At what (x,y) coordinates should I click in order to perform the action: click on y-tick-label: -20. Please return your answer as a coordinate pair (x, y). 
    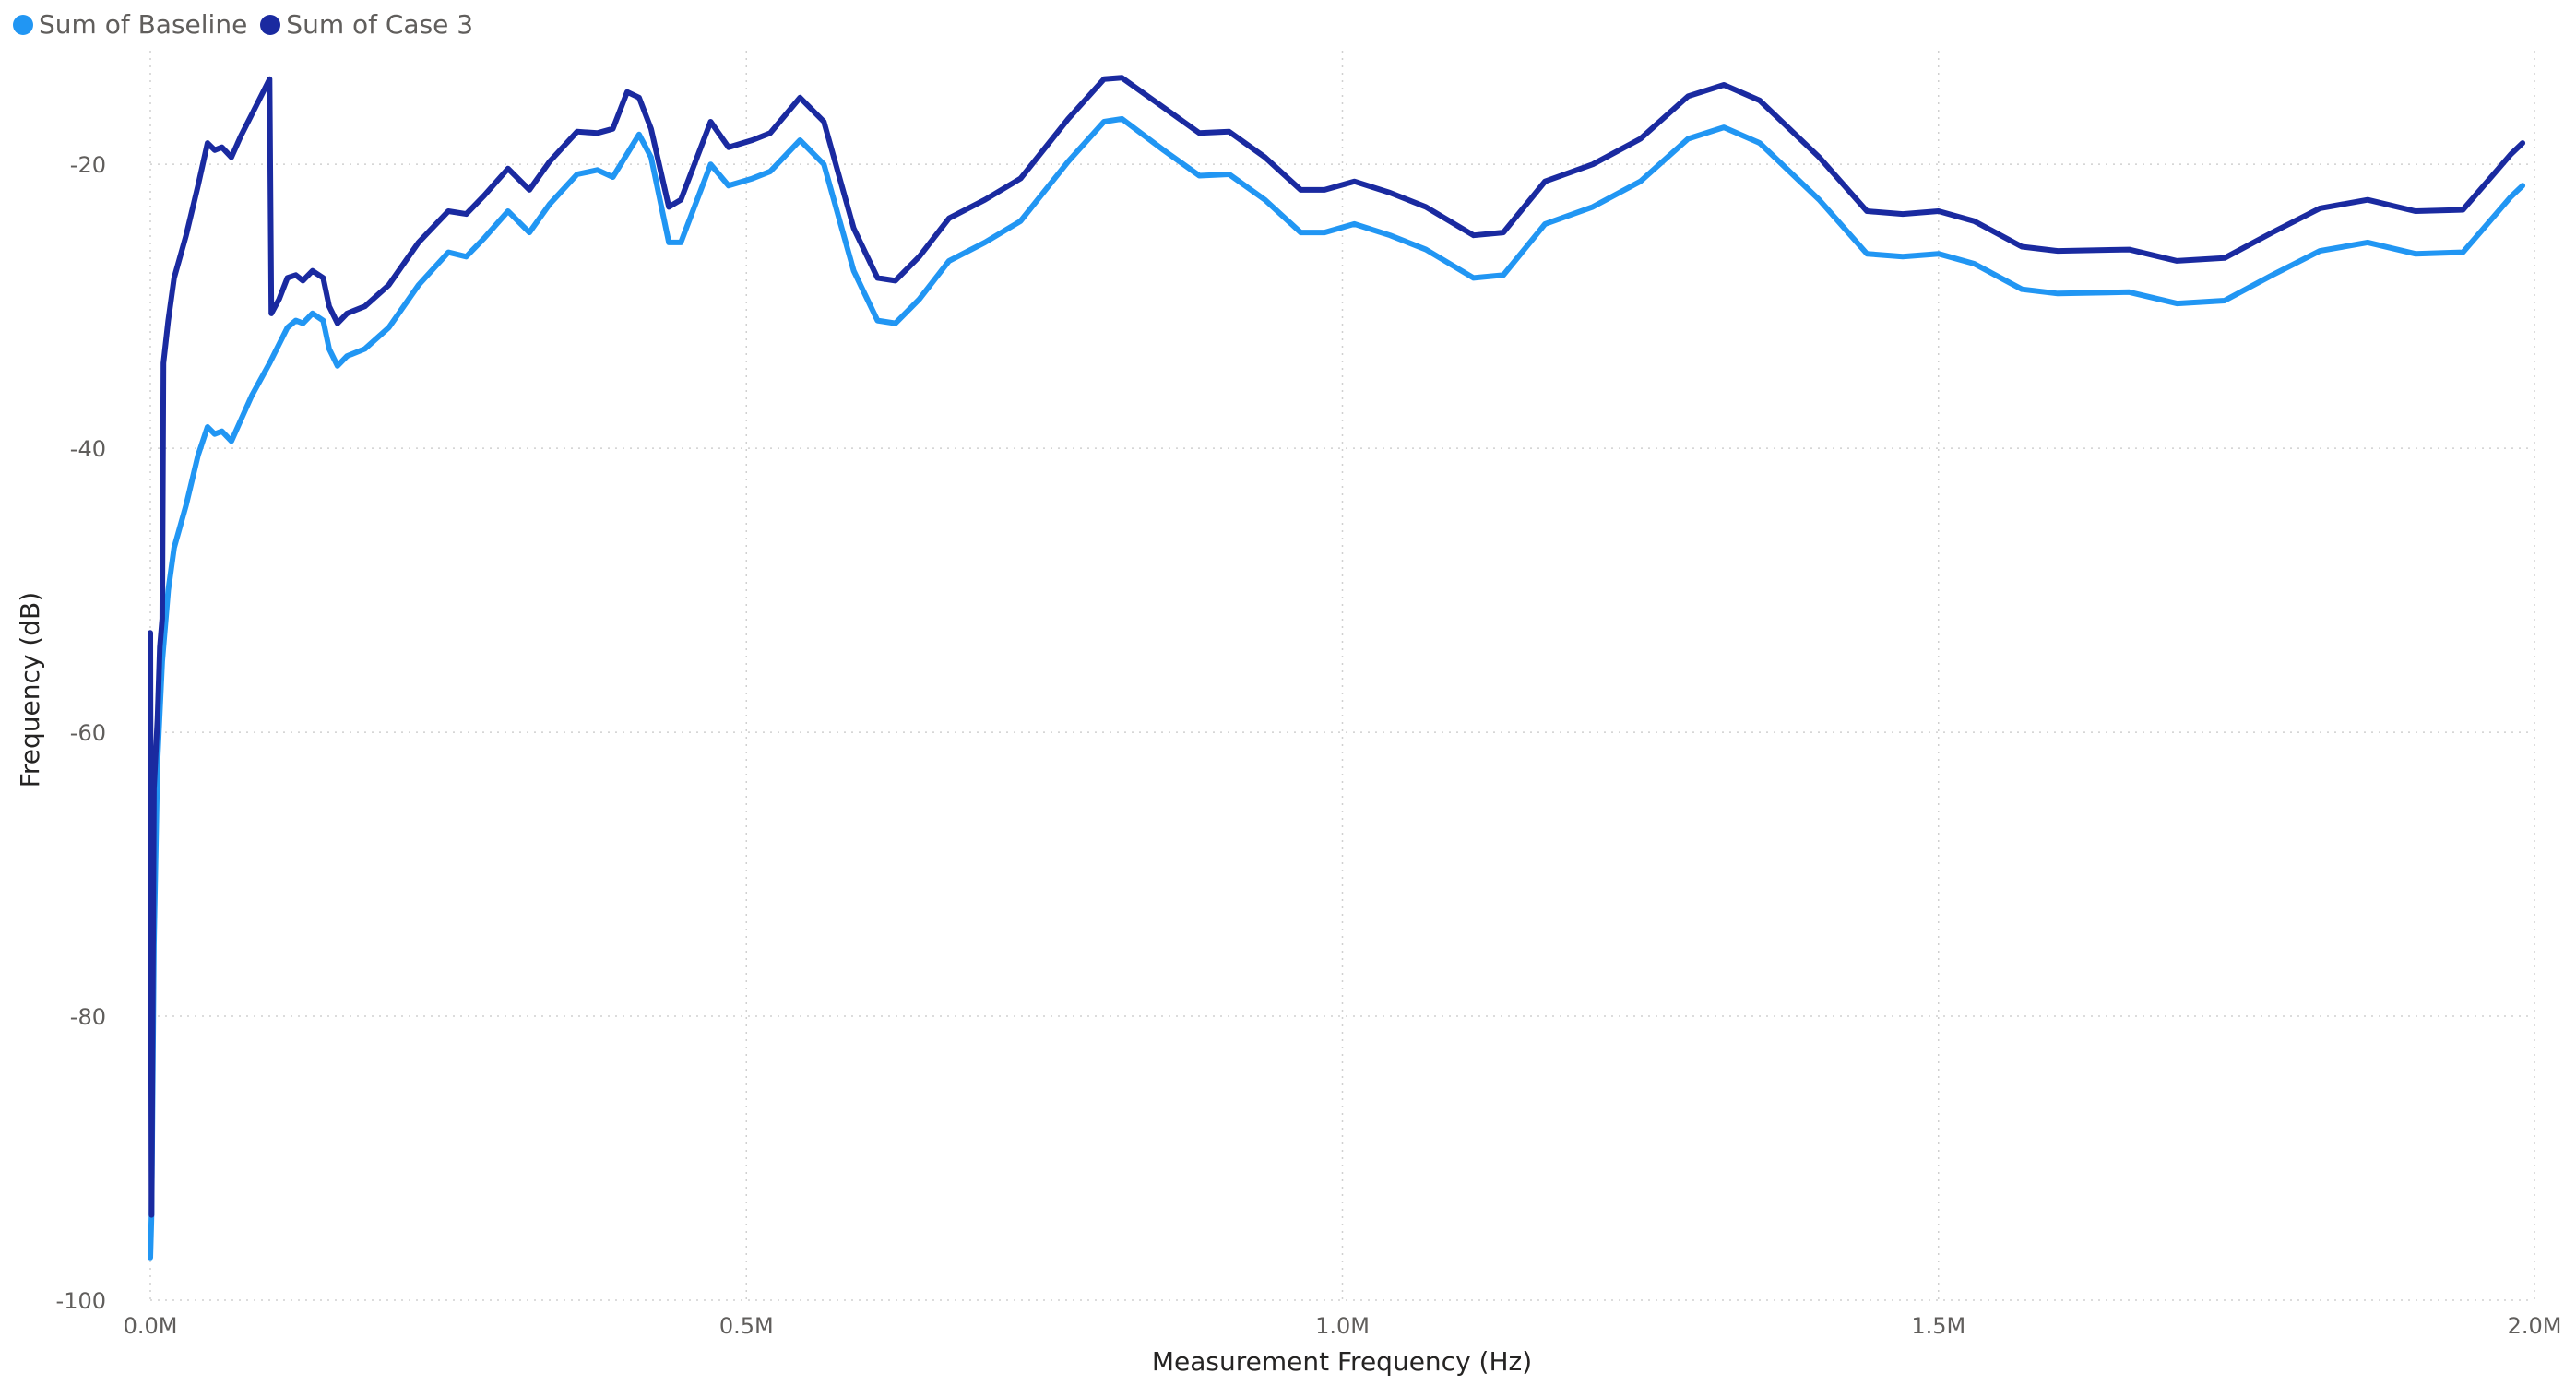
    Looking at the image, I should click on (88, 165).